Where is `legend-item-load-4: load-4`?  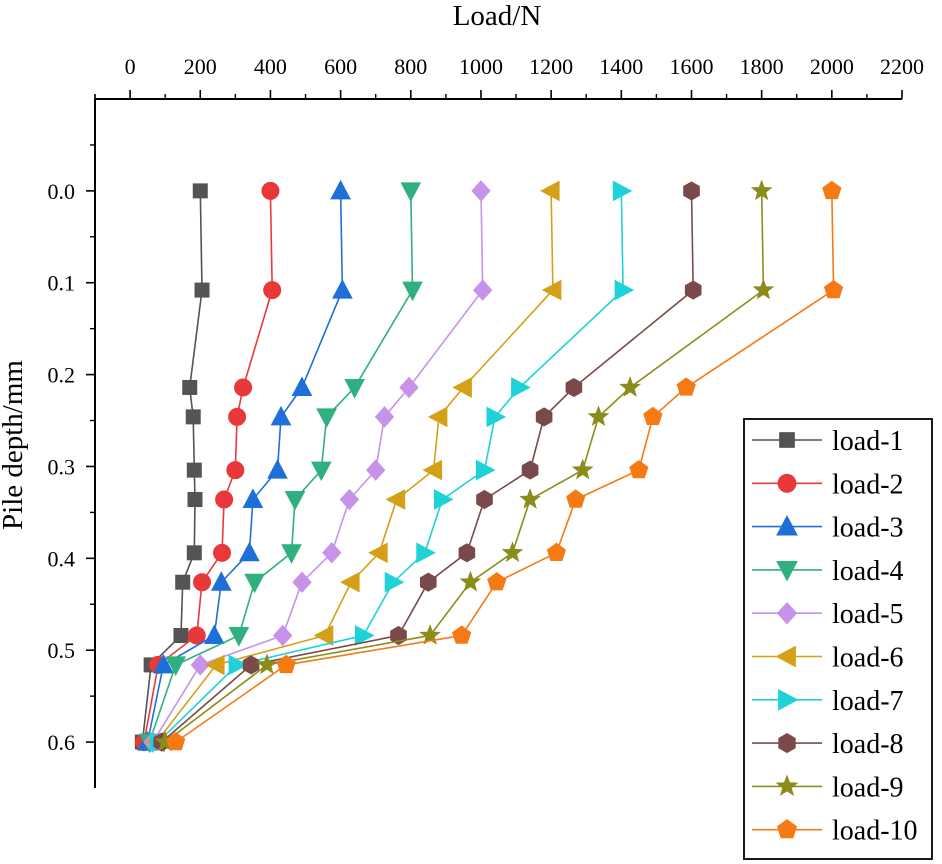
legend-item-load-4: load-4 is located at coordinates (828, 571).